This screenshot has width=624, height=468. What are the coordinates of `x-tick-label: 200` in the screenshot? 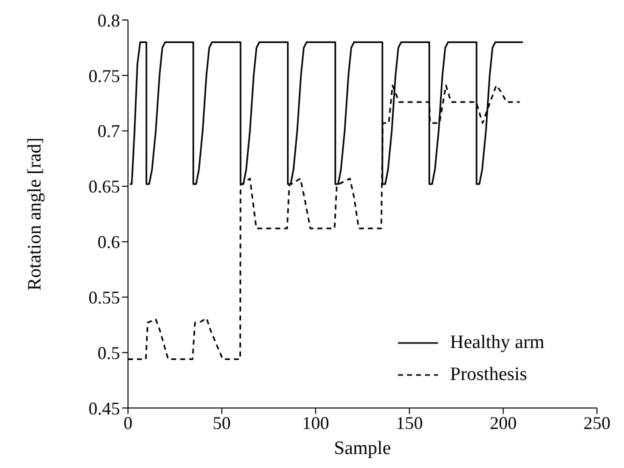 It's located at (503, 422).